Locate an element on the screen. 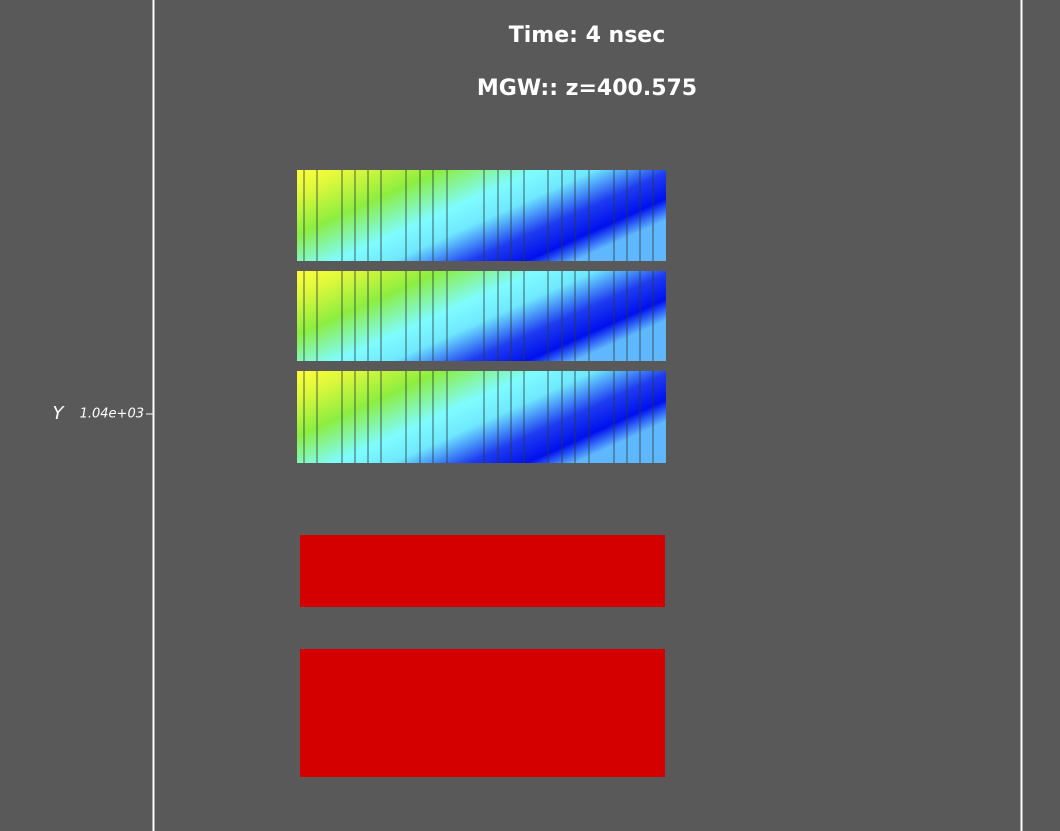 Image resolution: width=1060 pixels, height=831 pixels. field-blocks is located at coordinates (481, 316).